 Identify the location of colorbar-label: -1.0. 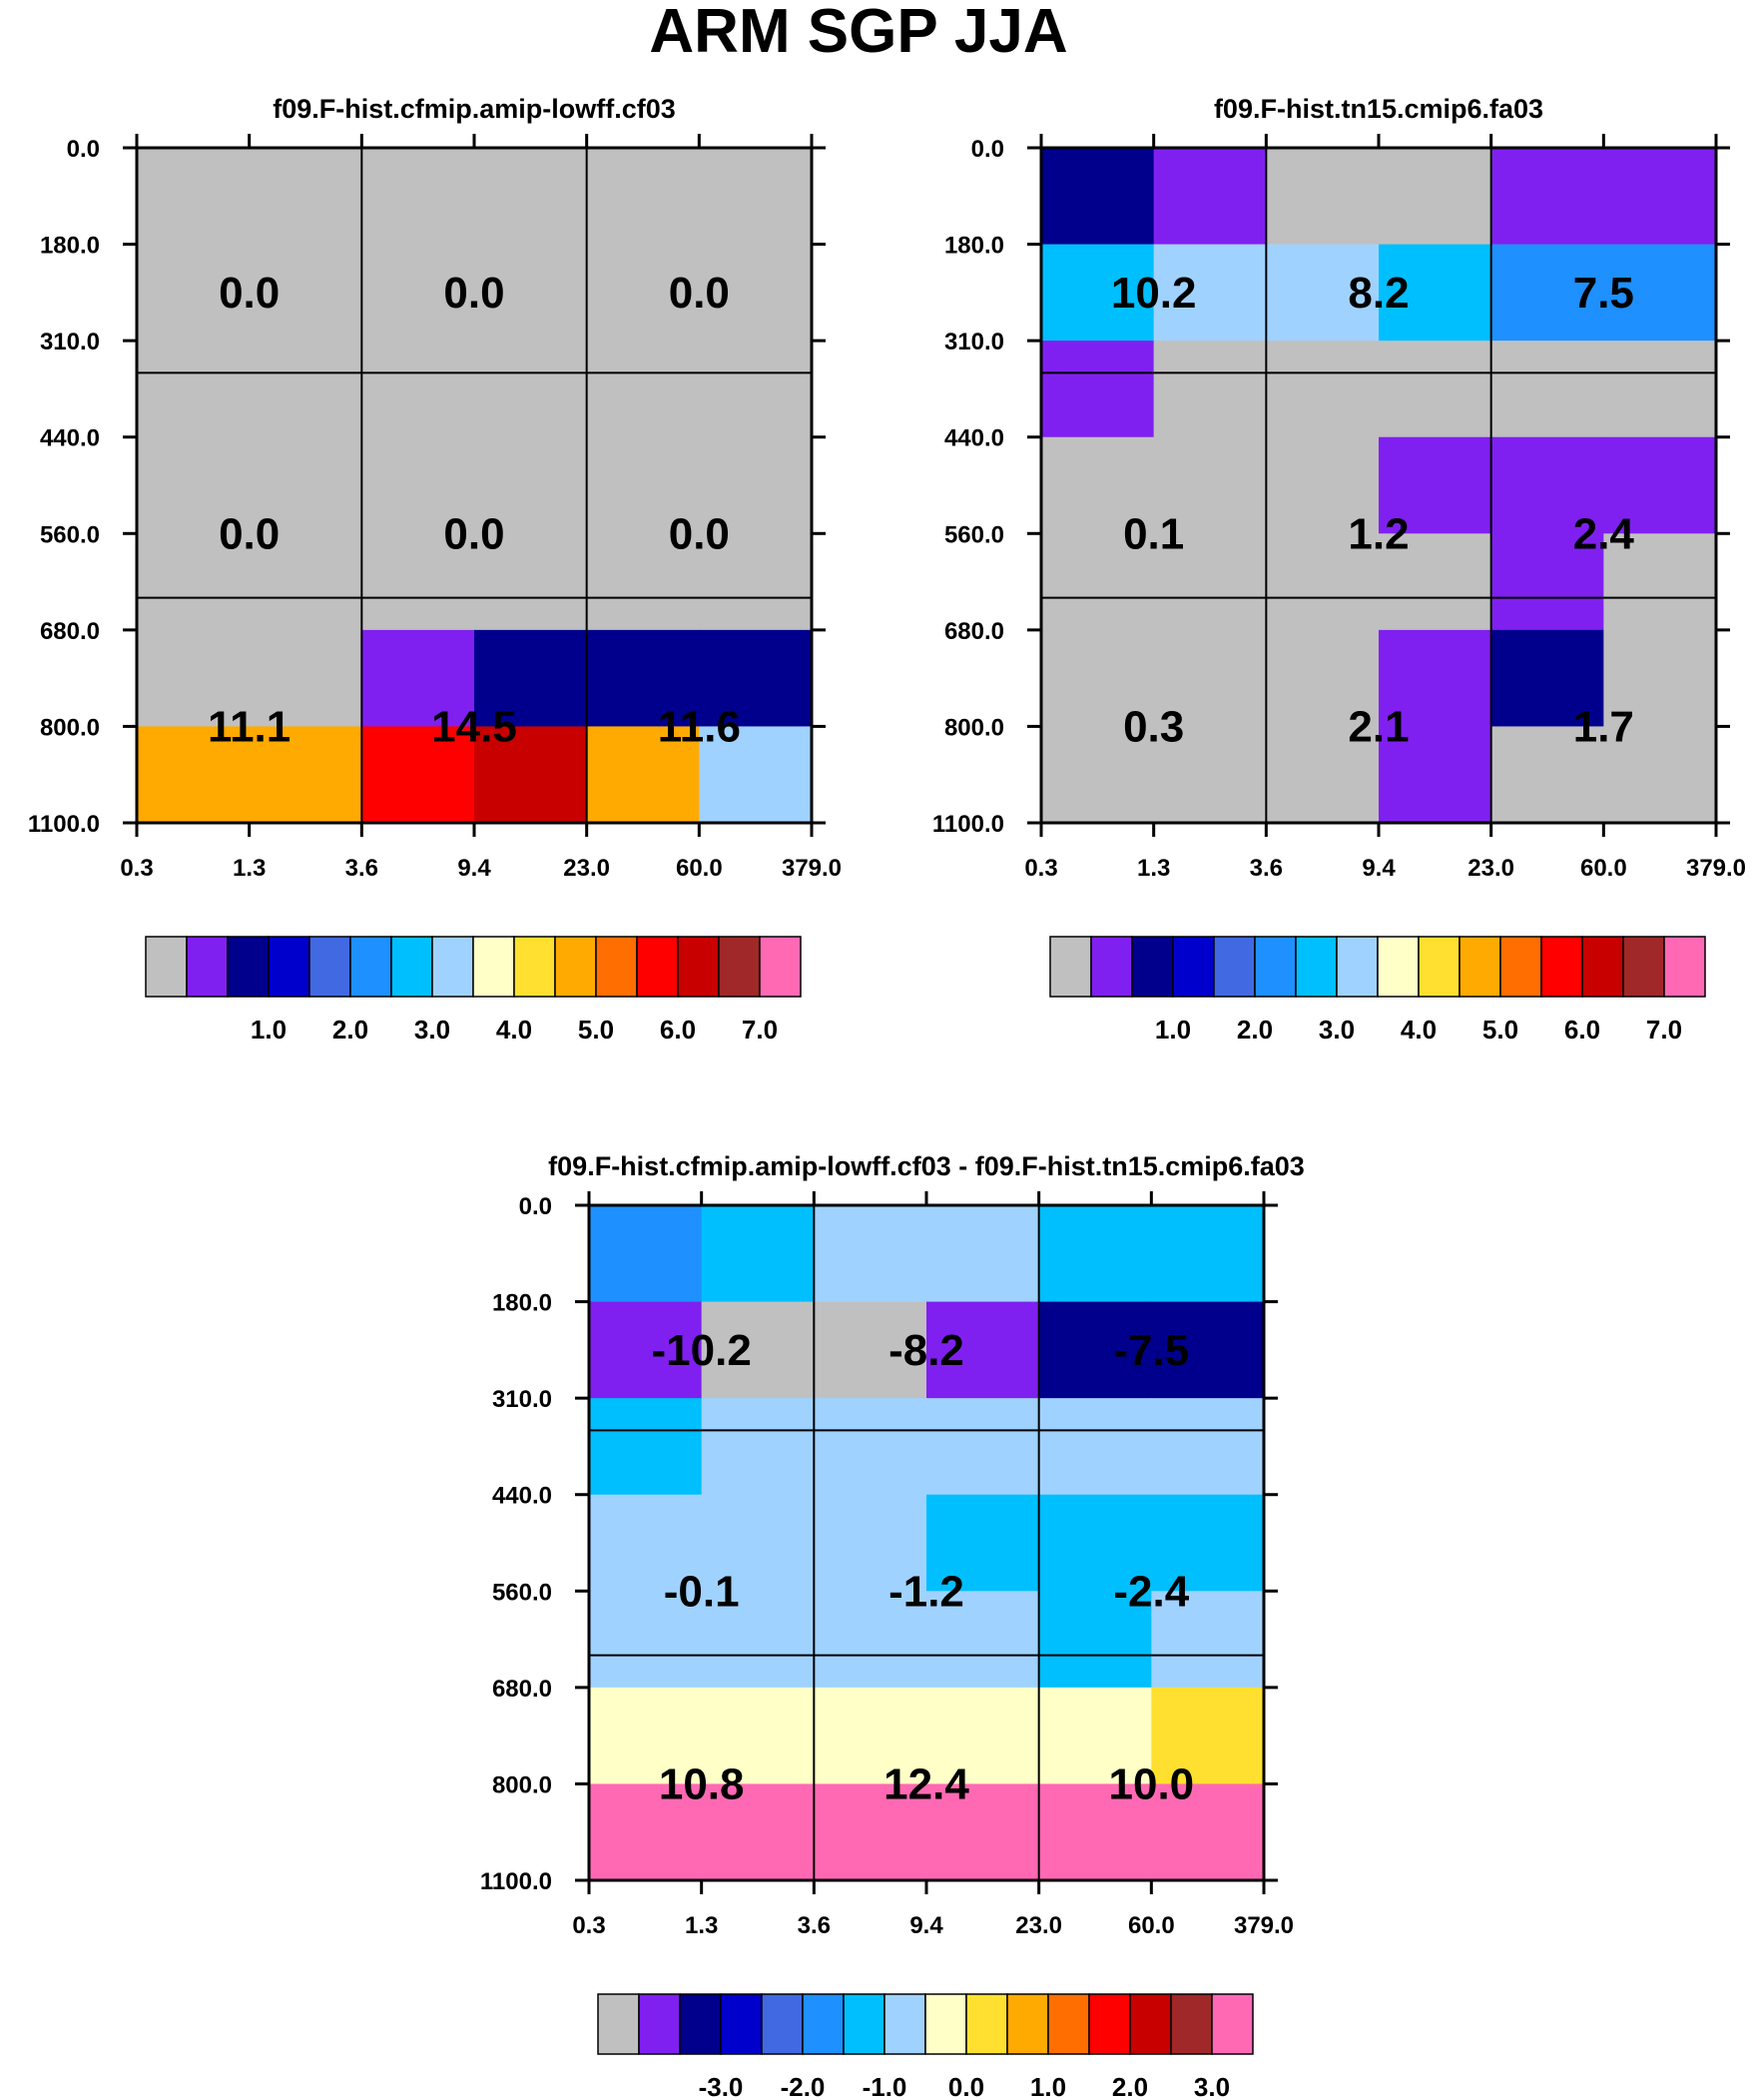
(885, 2086).